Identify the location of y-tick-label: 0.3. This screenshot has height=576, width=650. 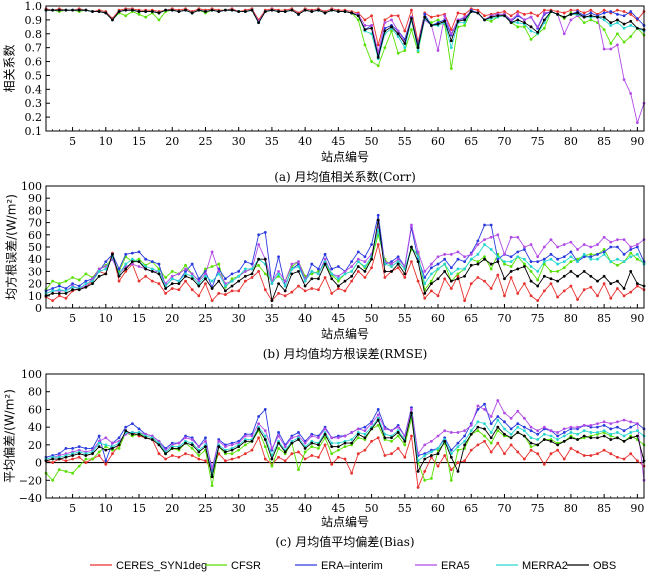
(34, 103).